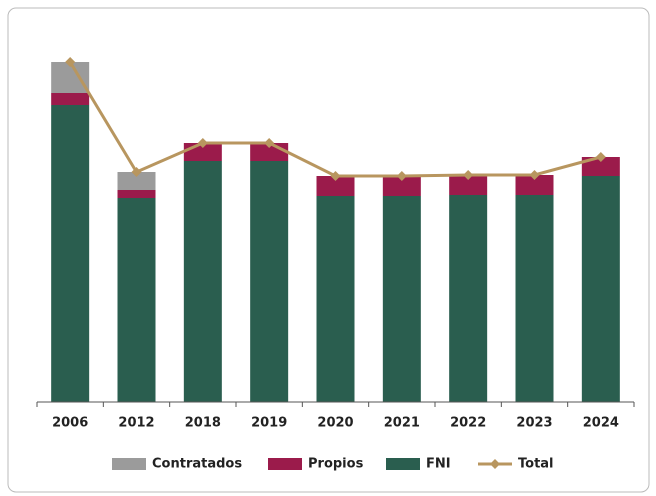 This screenshot has height=496, width=656. I want to click on x-tick-label: 2018, so click(203, 423).